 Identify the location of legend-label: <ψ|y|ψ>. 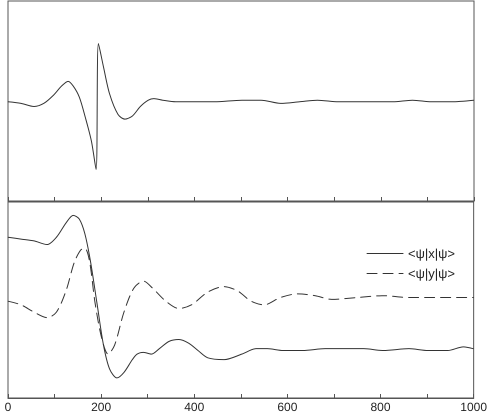
(432, 273).